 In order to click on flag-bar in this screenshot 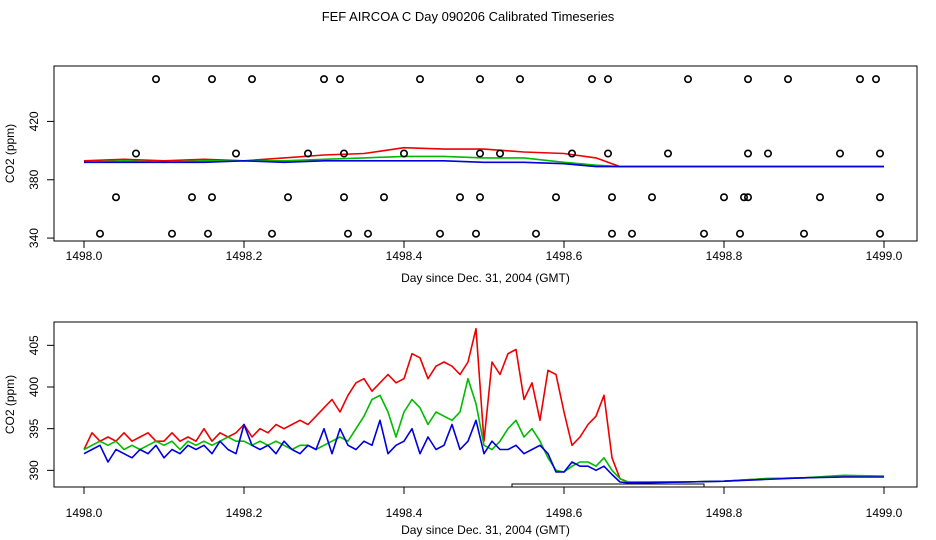, I will do `click(608, 485)`.